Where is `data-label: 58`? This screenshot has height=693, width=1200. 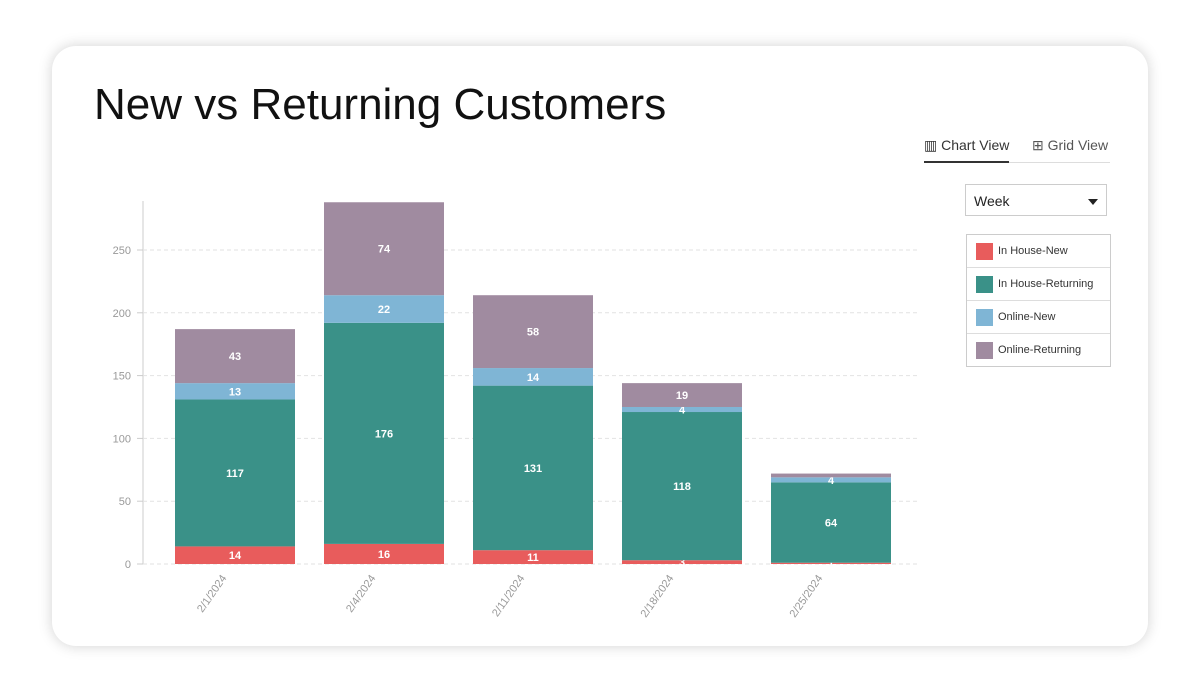
data-label: 58 is located at coordinates (533, 333).